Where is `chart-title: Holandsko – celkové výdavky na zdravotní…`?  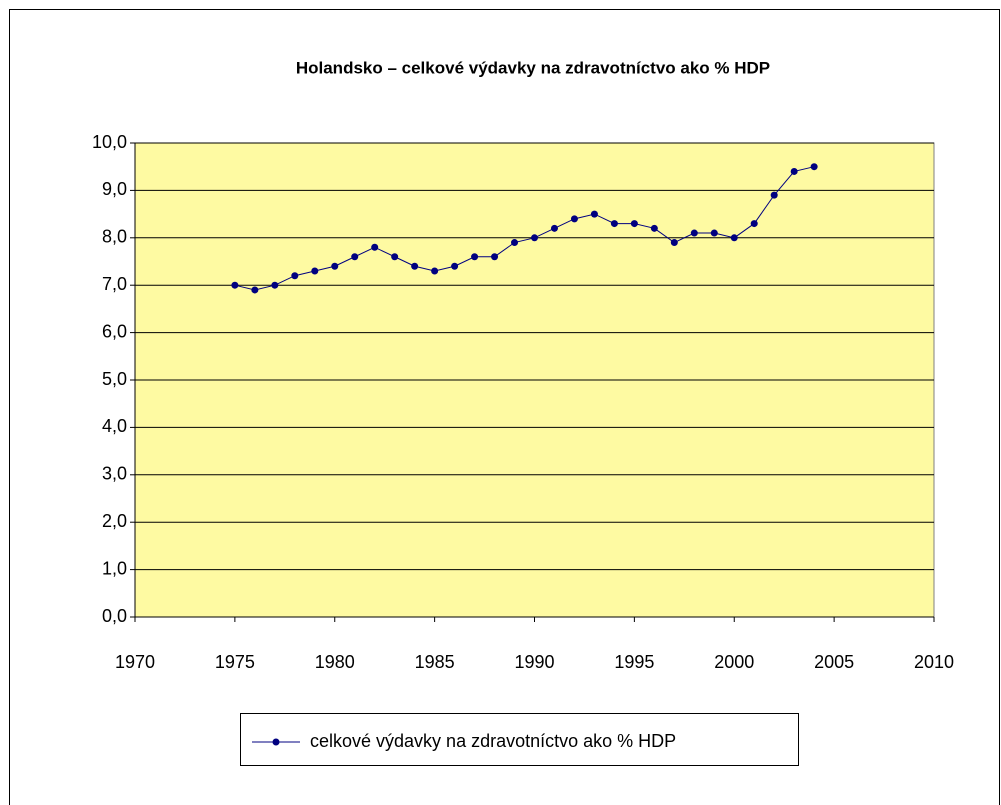 chart-title: Holandsko – celkové výdavky na zdravotní… is located at coordinates (533, 67).